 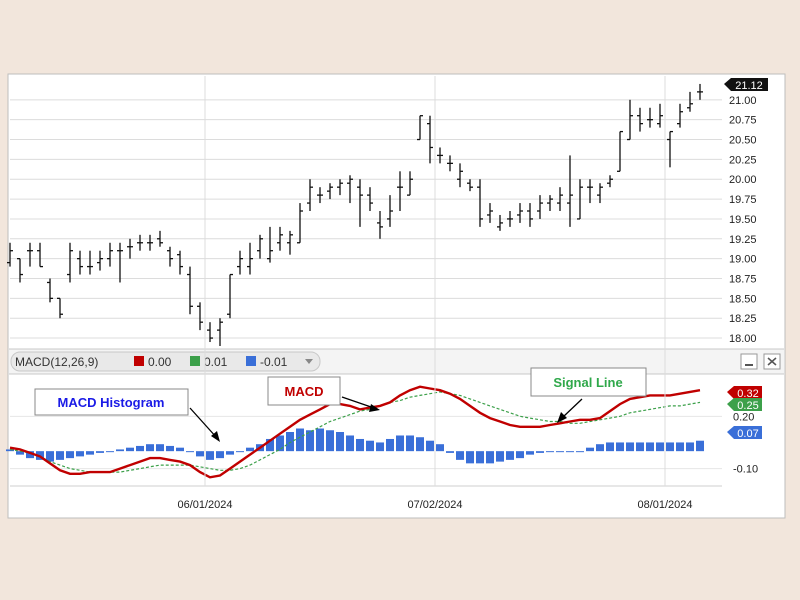 I want to click on last-price-label: 21.12, so click(x=749, y=86).